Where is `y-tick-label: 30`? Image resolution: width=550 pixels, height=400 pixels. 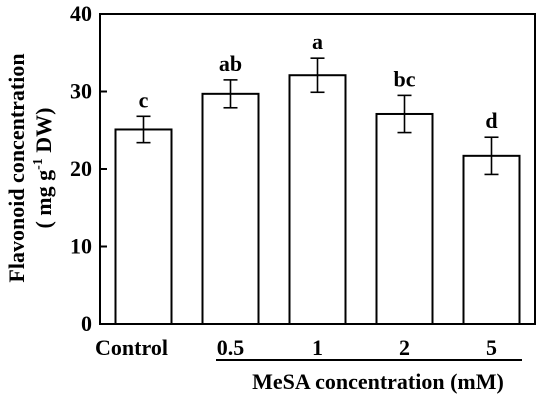
y-tick-label: 30 is located at coordinates (81, 91).